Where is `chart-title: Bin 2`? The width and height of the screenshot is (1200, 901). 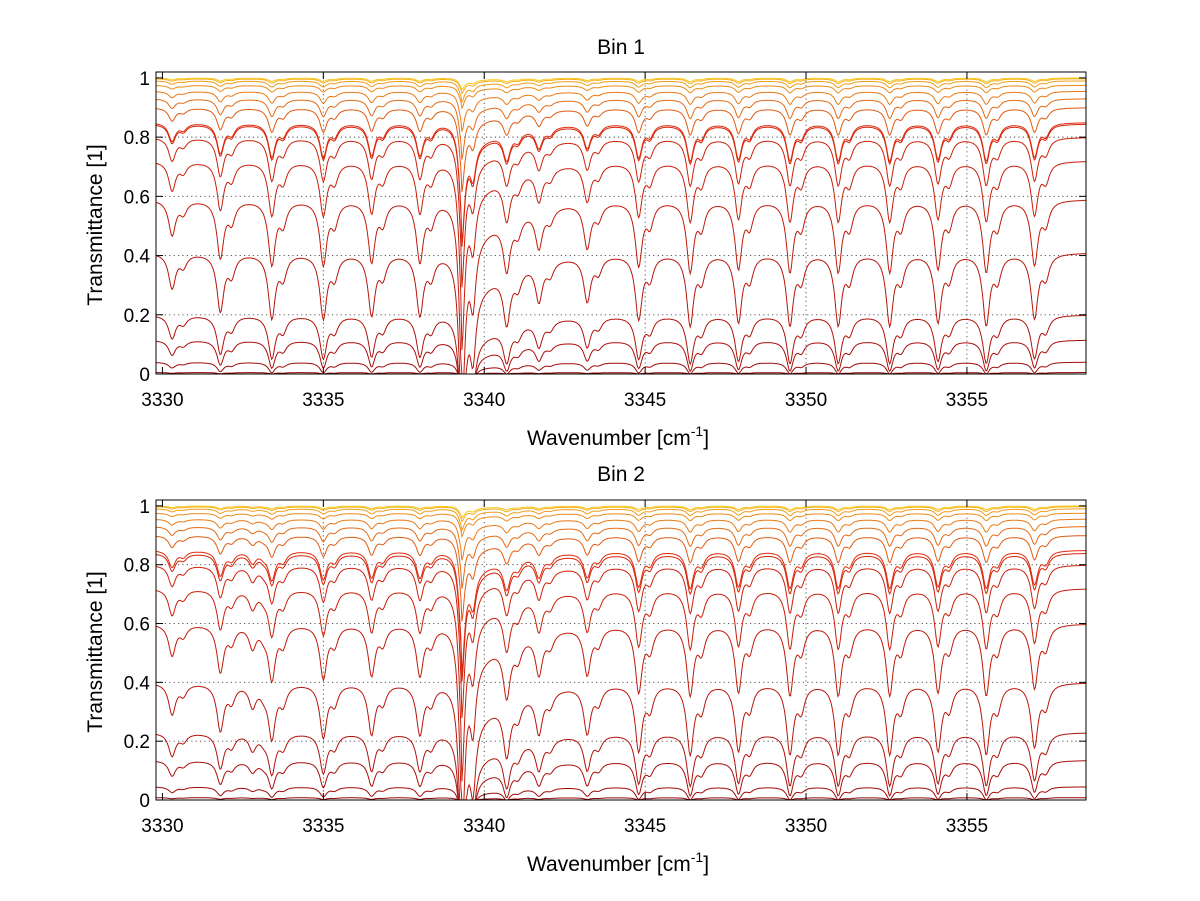
chart-title: Bin 2 is located at coordinates (621, 474).